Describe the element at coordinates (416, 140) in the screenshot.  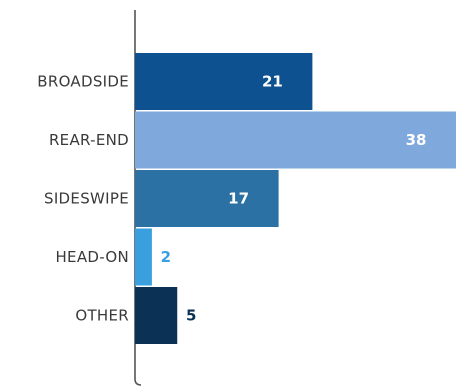
I see `value-label: 38` at that location.